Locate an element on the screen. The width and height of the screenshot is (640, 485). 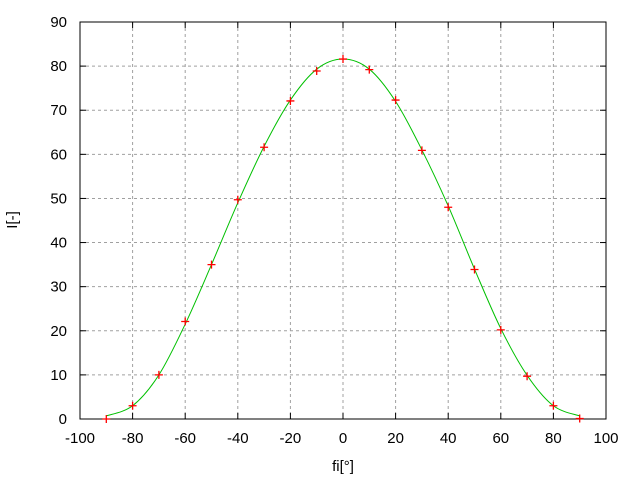
x-tick-label: 20 is located at coordinates (395, 438).